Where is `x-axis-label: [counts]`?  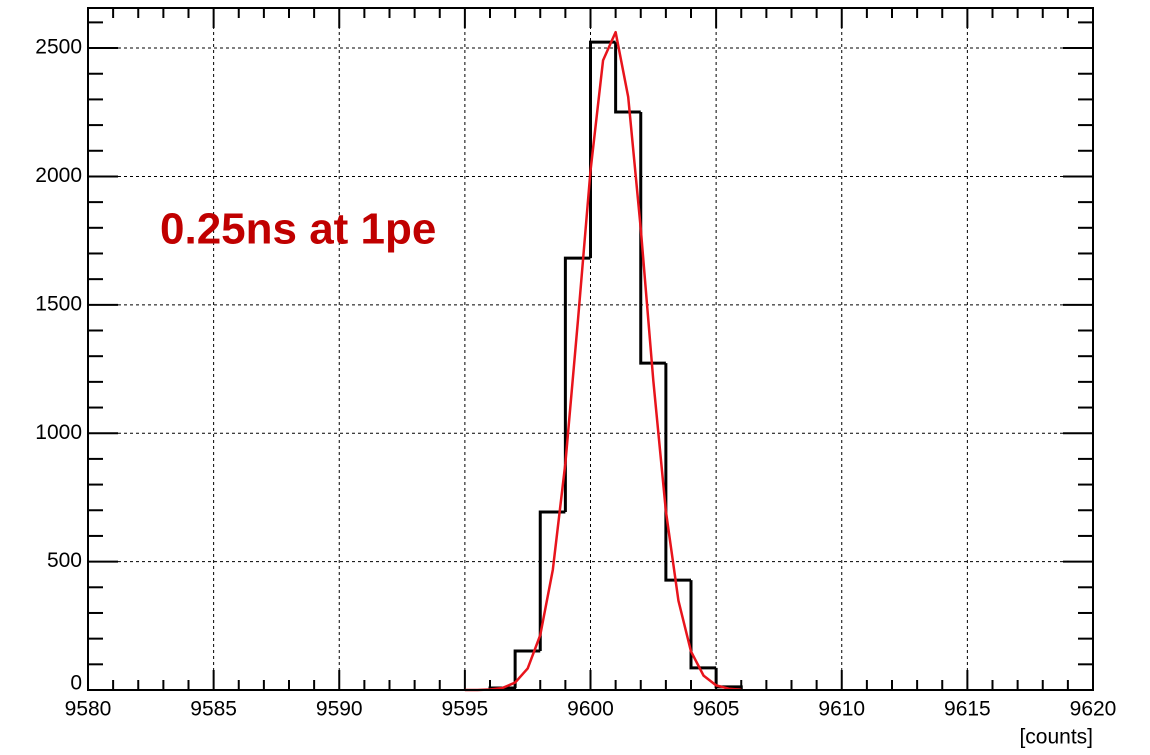
x-axis-label: [counts] is located at coordinates (1056, 737).